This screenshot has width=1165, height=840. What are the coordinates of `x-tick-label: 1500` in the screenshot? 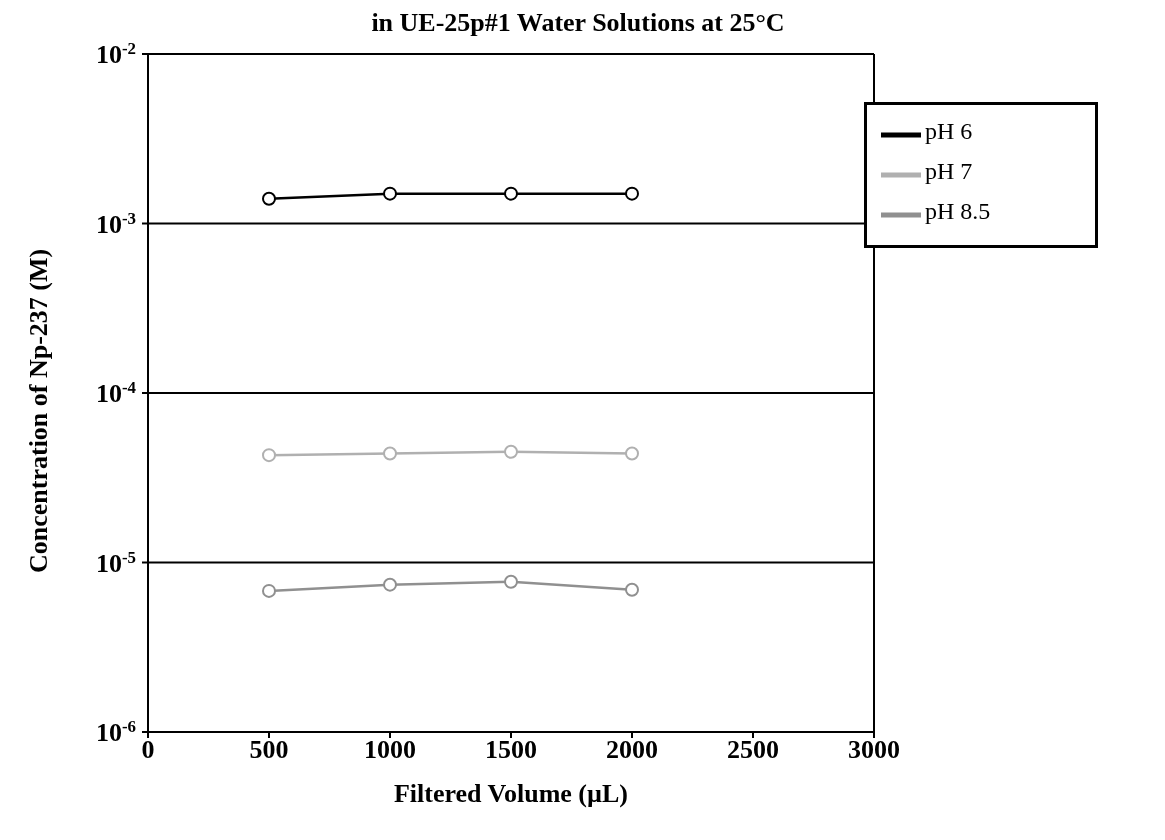 It's located at (511, 750).